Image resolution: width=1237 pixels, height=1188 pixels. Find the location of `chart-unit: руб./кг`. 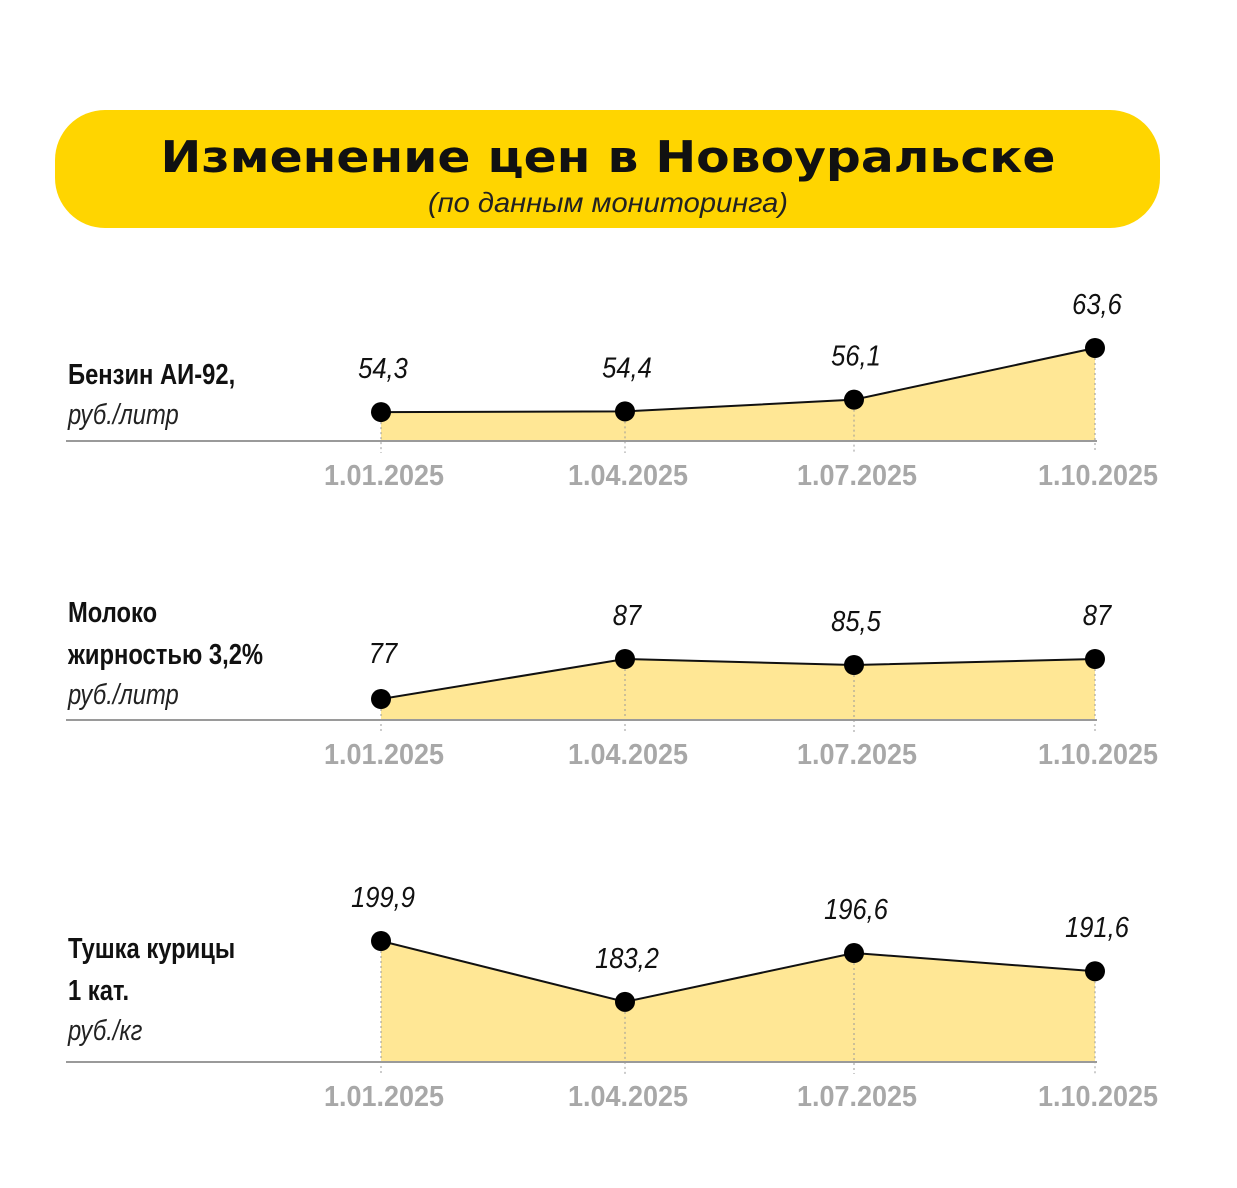

chart-unit: руб./кг is located at coordinates (104, 1030).